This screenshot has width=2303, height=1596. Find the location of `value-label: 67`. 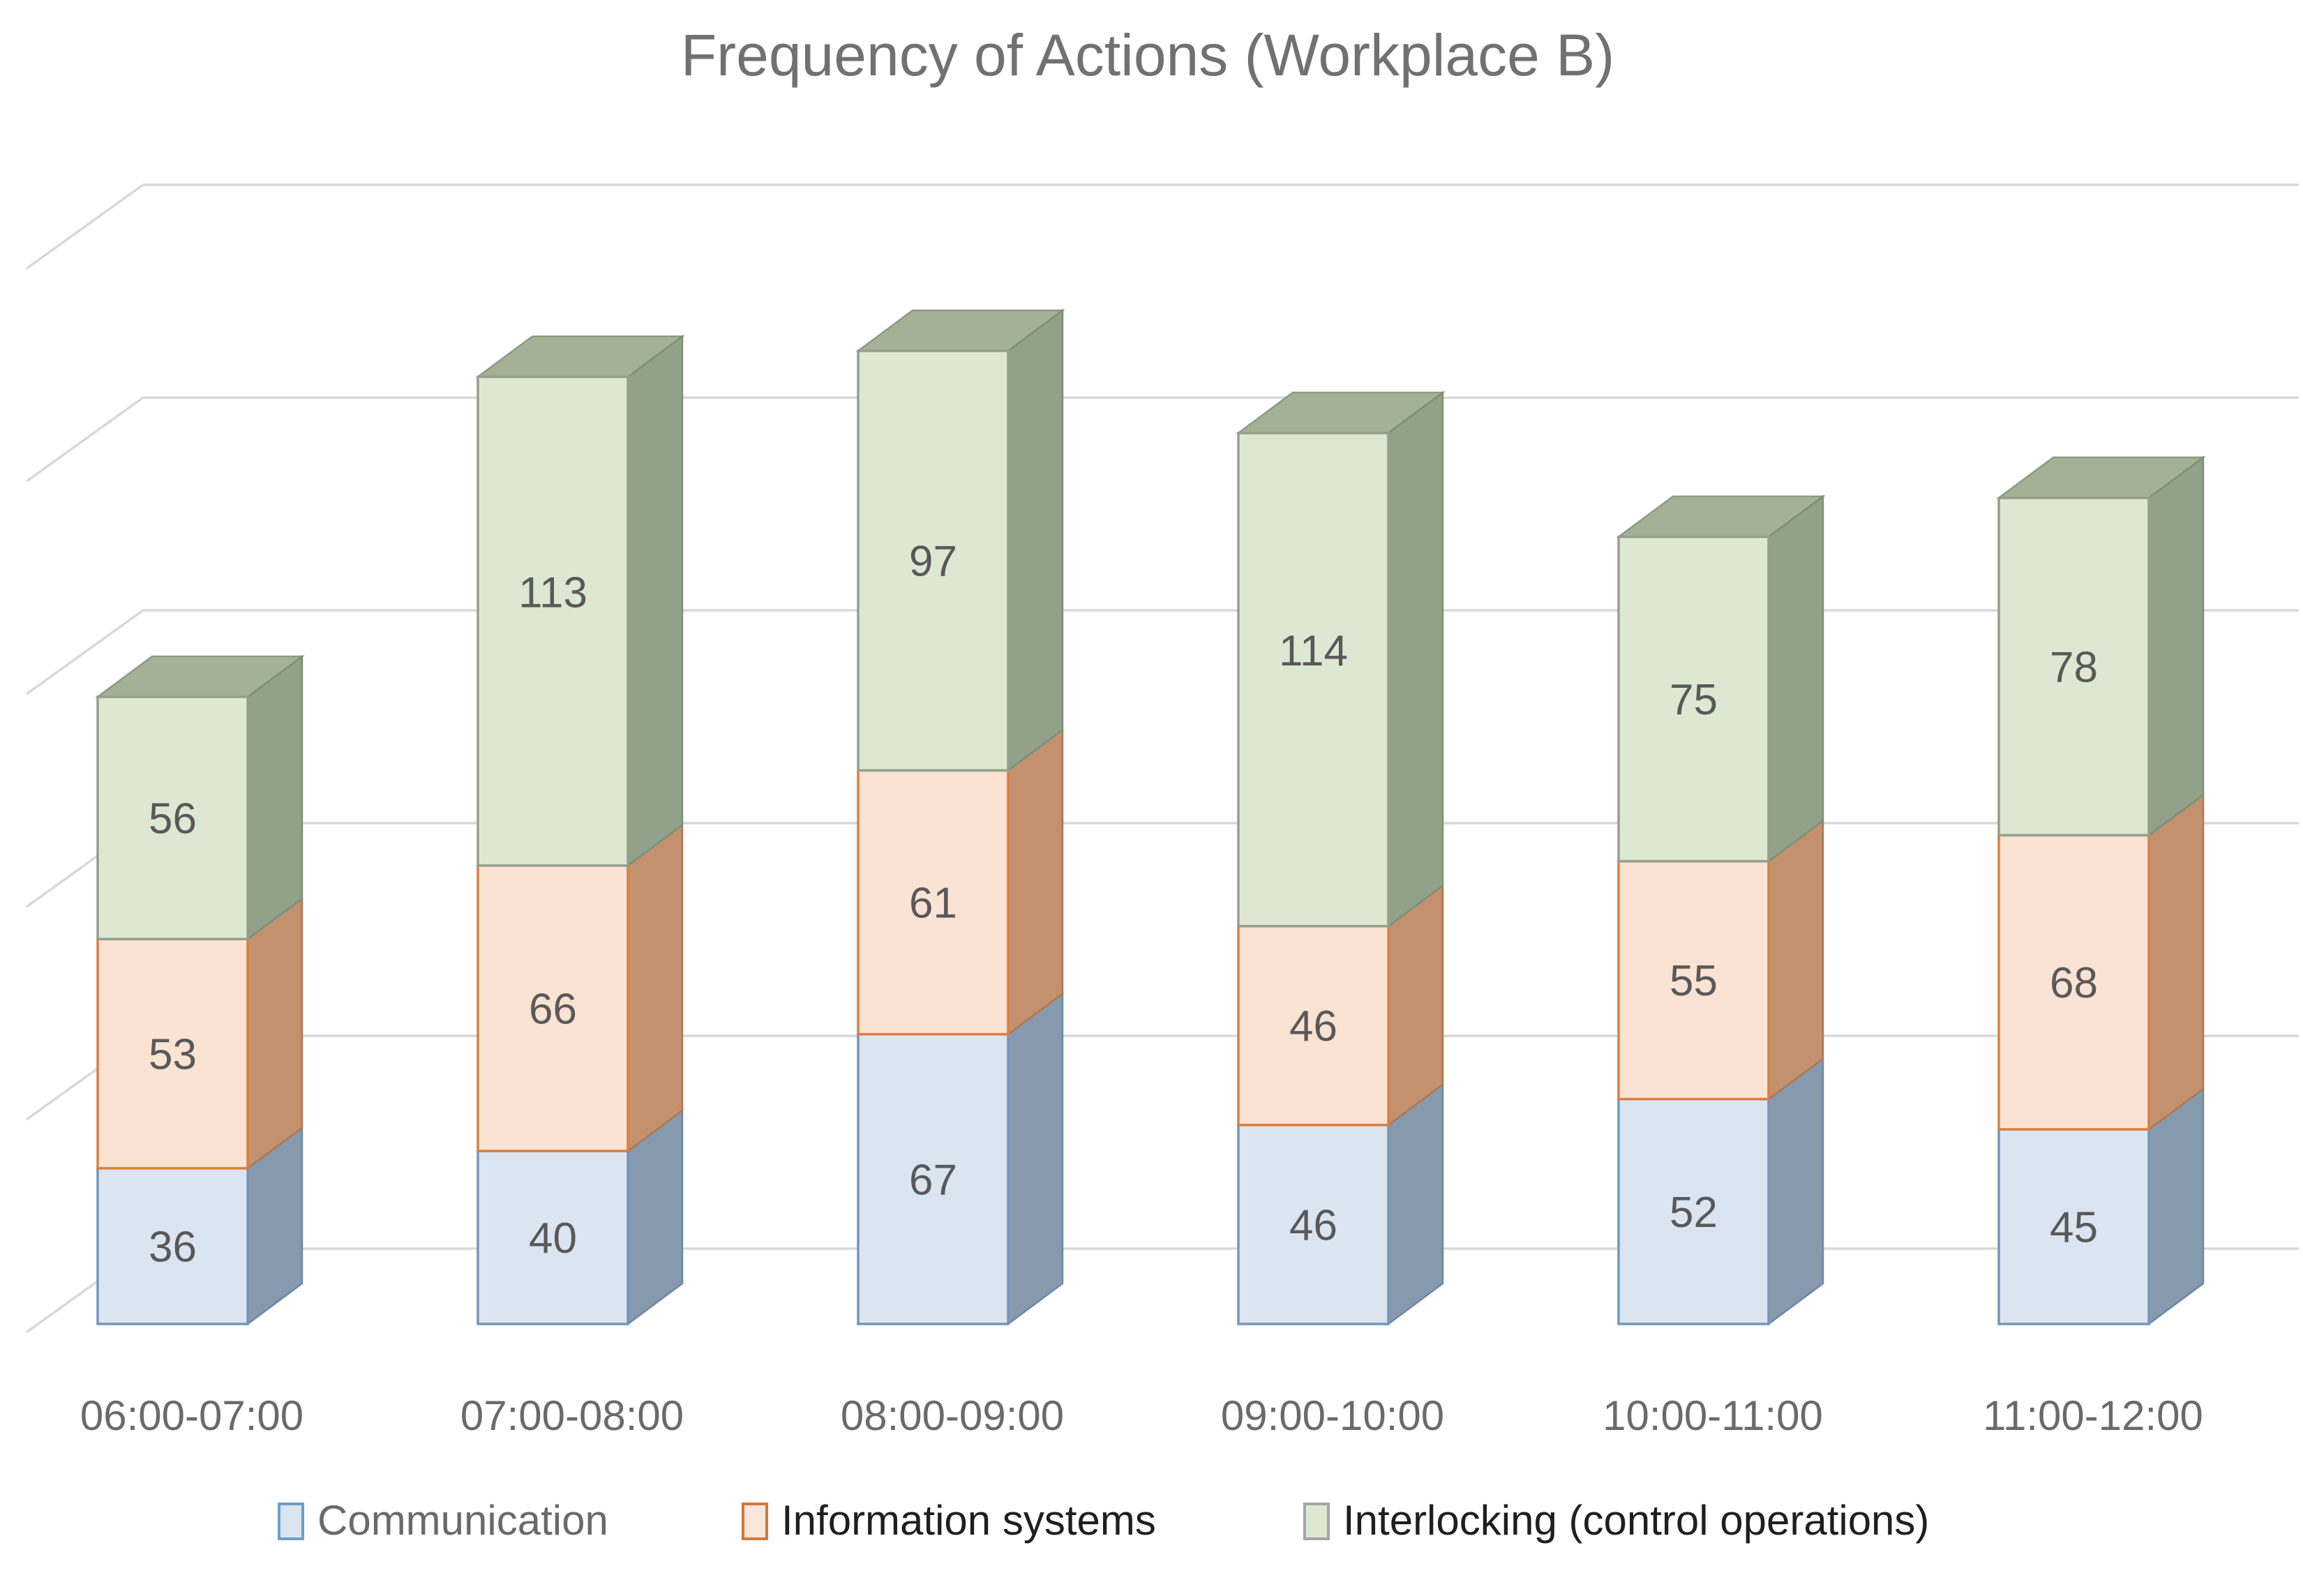

value-label: 67 is located at coordinates (933, 1180).